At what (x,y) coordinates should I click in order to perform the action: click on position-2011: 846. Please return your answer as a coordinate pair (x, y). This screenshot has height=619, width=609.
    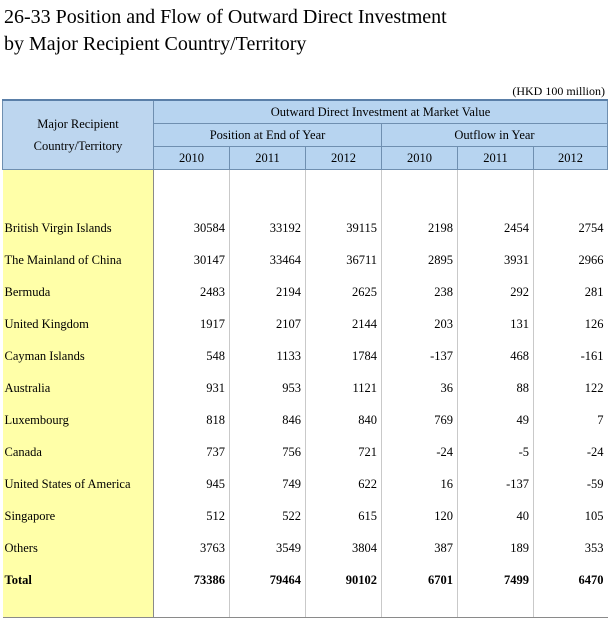
    Looking at the image, I should click on (267, 420).